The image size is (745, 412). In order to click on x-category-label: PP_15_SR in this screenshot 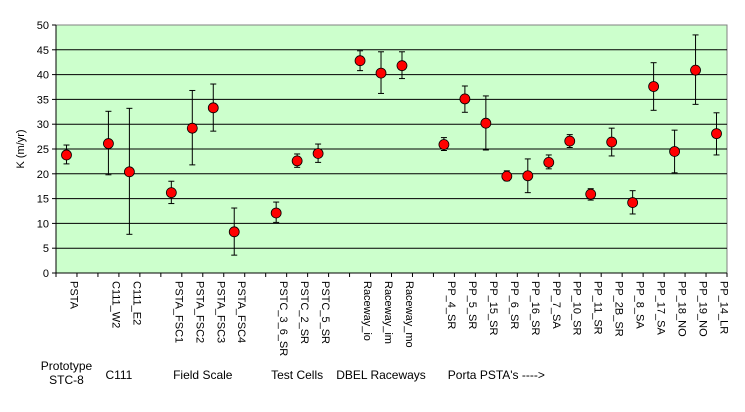, I will do `click(493, 308)`.